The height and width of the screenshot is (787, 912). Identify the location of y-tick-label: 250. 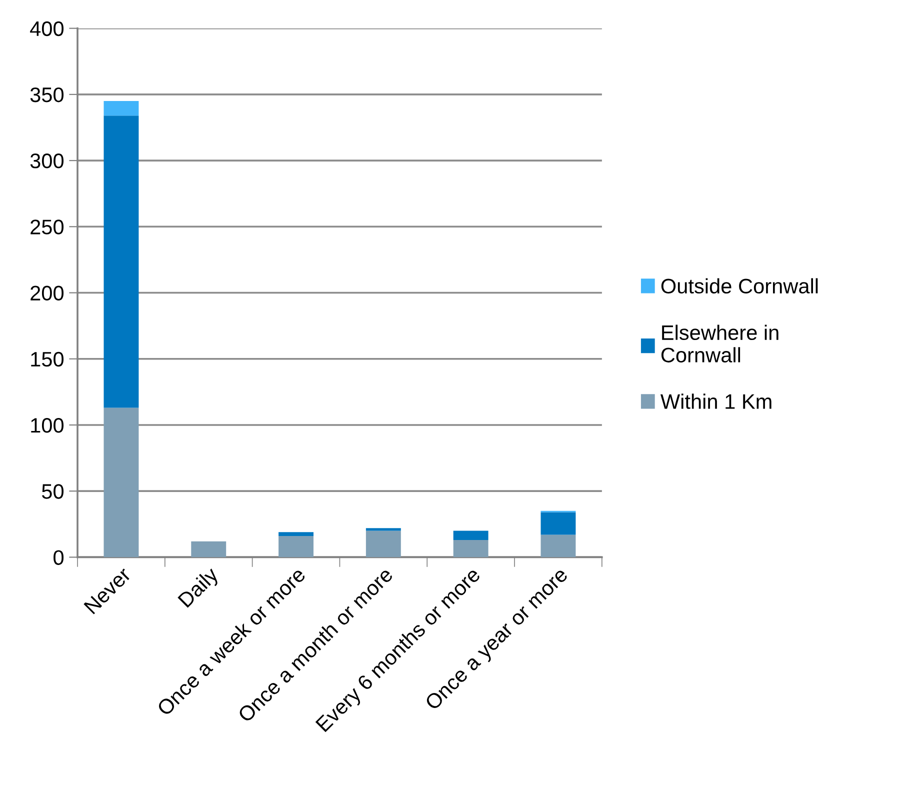
(47, 227).